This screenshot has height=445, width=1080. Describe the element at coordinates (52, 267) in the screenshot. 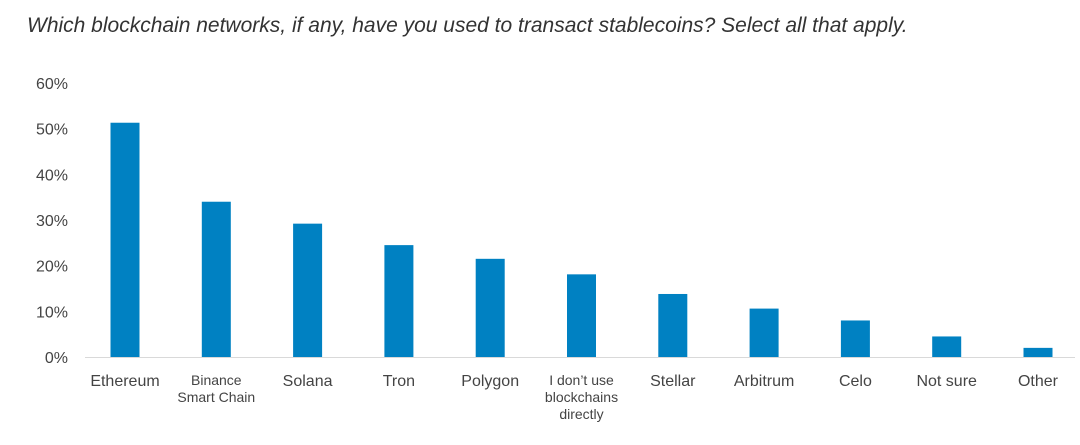

I see `y-tick-label: 20%` at that location.